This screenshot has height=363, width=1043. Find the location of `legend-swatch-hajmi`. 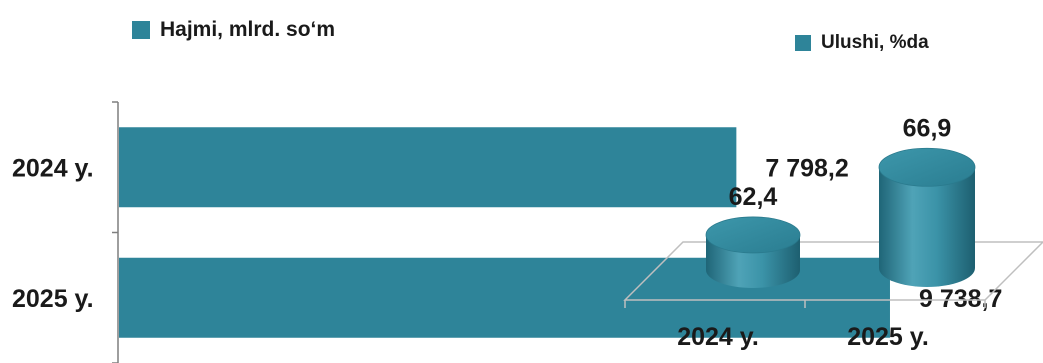

legend-swatch-hajmi is located at coordinates (141, 30).